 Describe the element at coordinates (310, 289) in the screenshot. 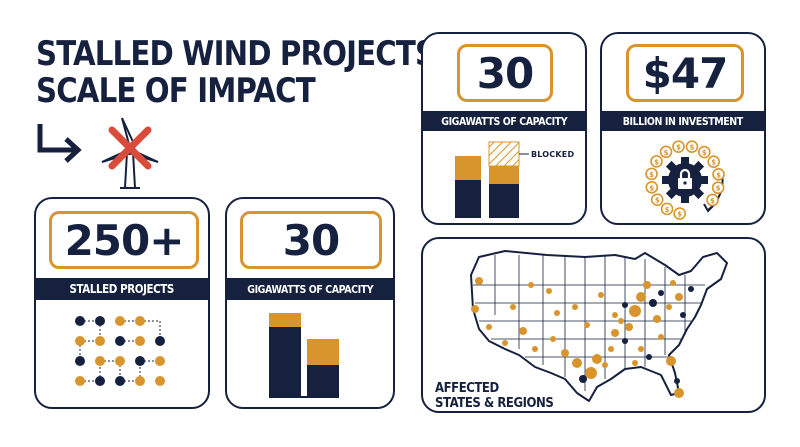

I see `gigawatts-label-bottom: GIGAWATTS OF CAPACITY` at that location.